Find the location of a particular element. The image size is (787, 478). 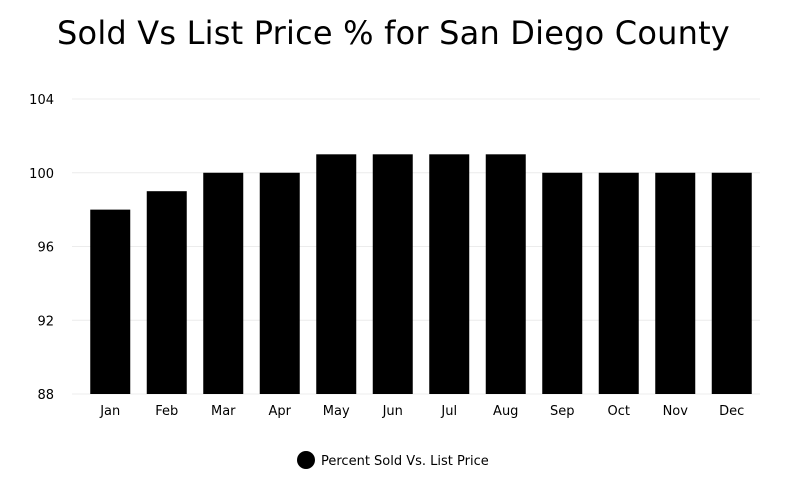

x-tick-label: Sep is located at coordinates (562, 411).